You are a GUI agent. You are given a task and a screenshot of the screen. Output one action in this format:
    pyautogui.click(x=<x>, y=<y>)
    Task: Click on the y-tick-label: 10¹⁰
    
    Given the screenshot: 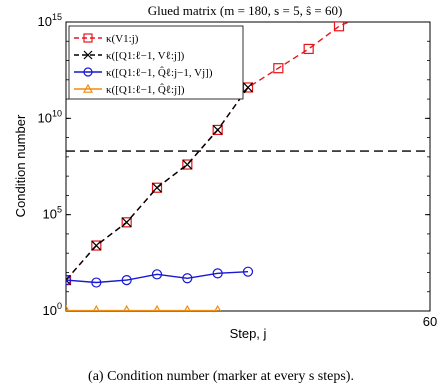 What is the action you would take?
    pyautogui.click(x=50, y=116)
    